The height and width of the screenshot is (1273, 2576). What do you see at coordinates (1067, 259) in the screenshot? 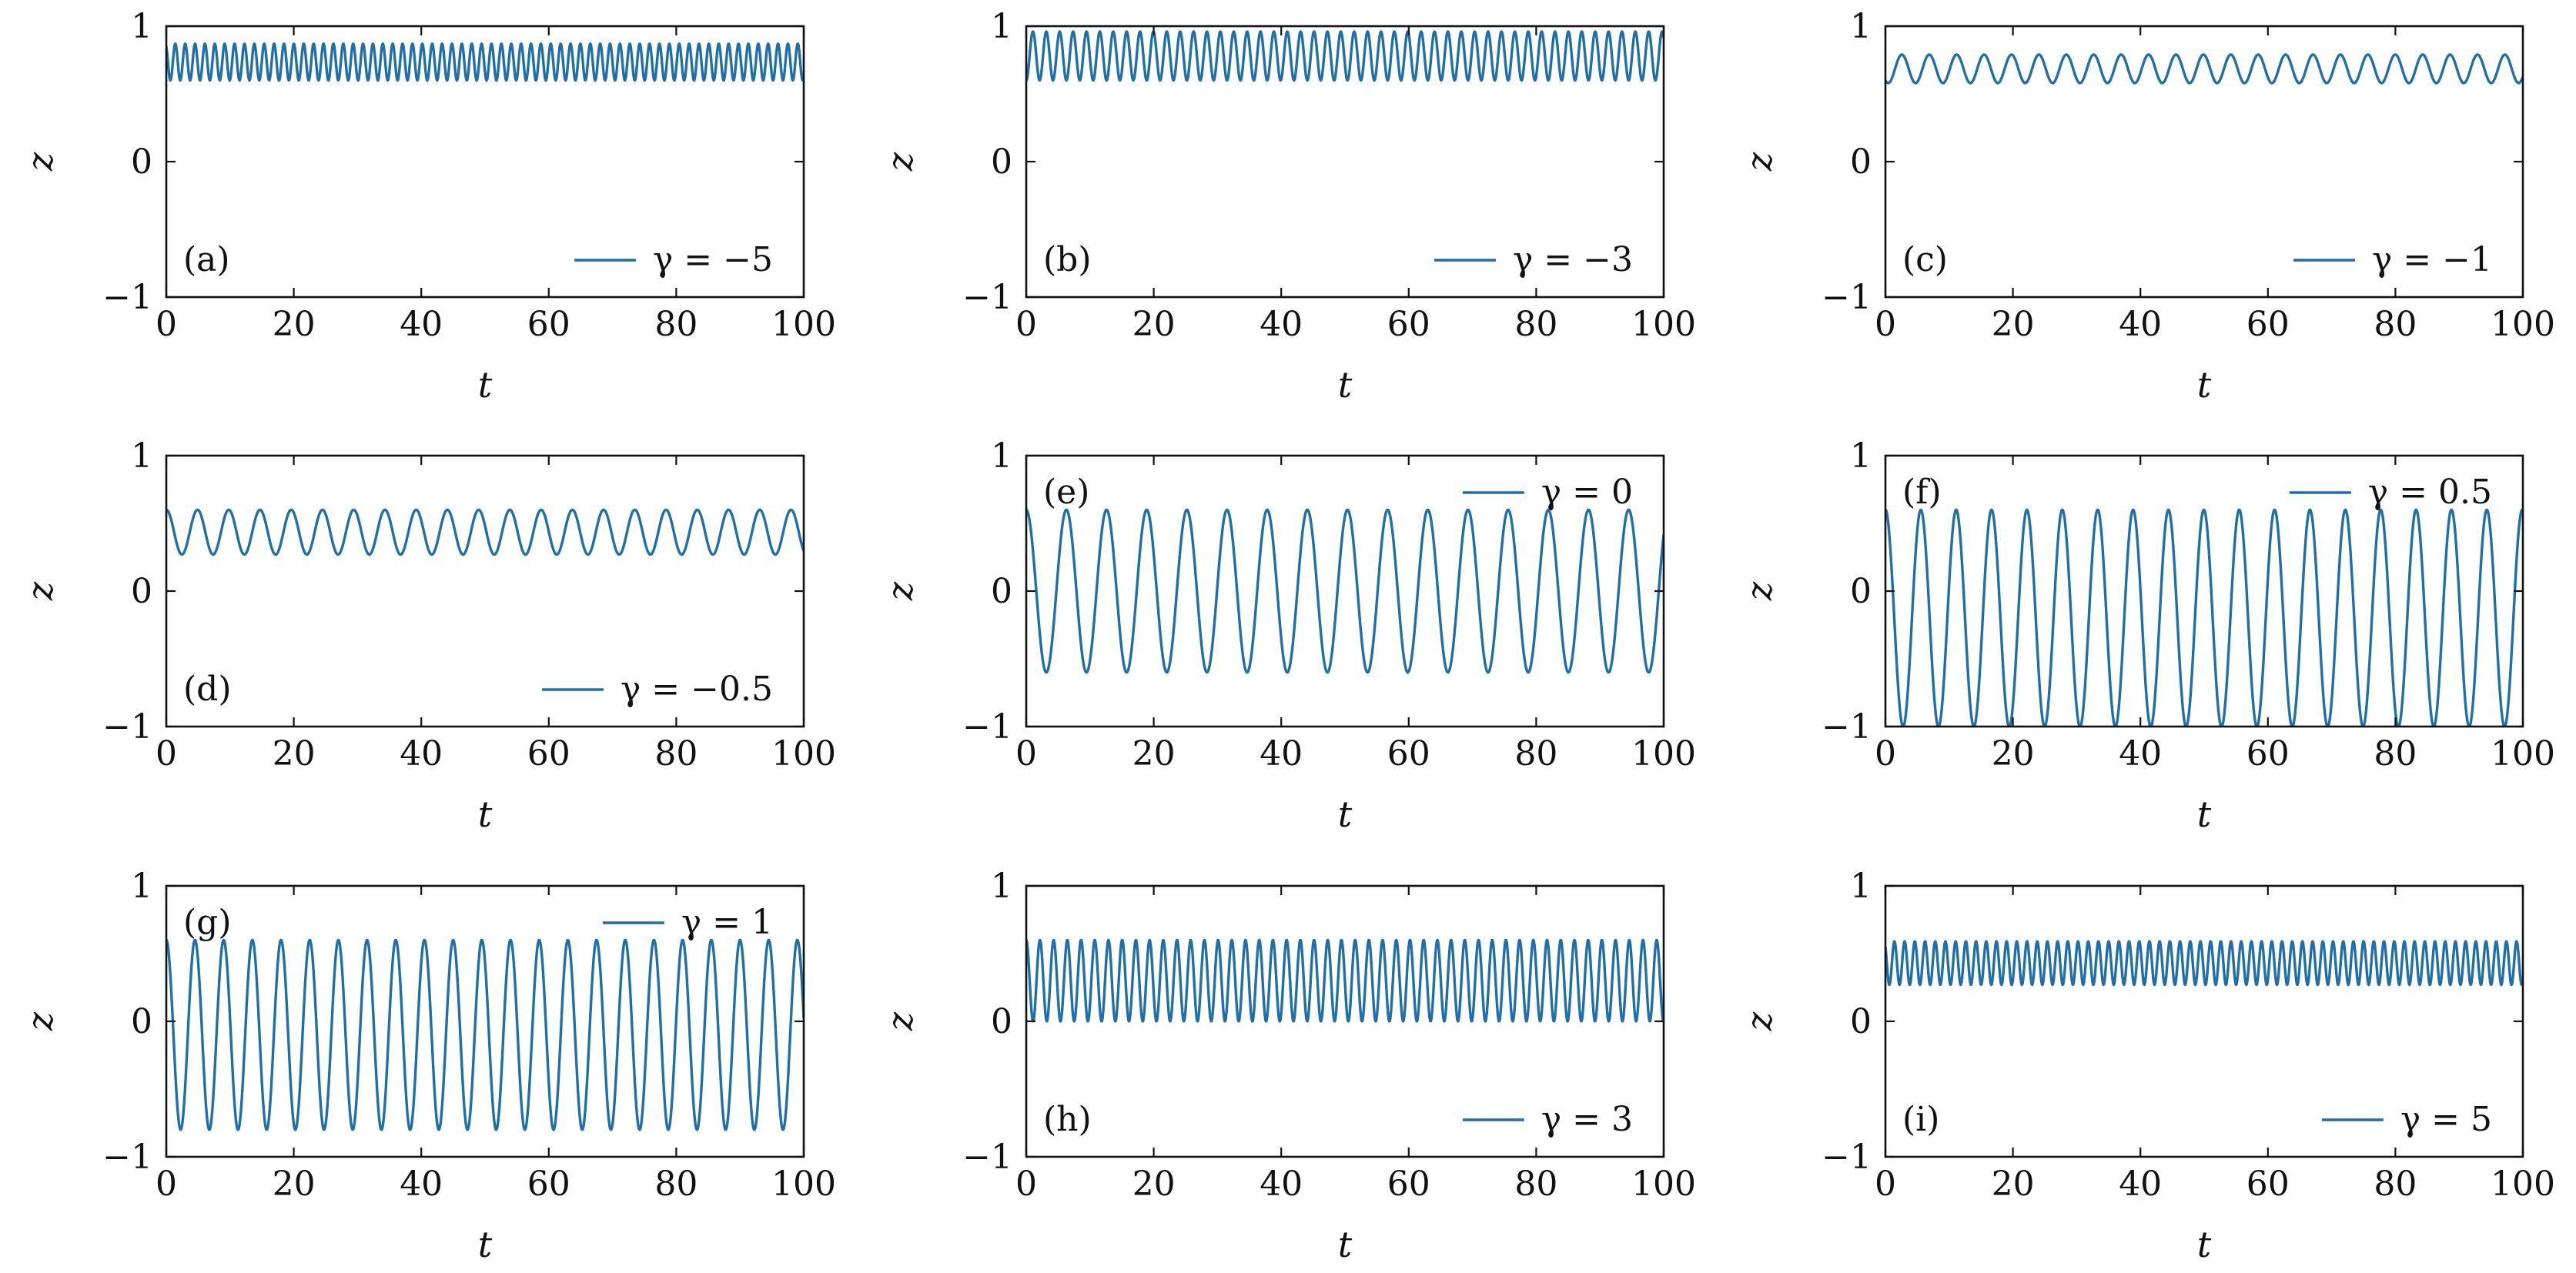
I see `panel-label: (b)` at bounding box center [1067, 259].